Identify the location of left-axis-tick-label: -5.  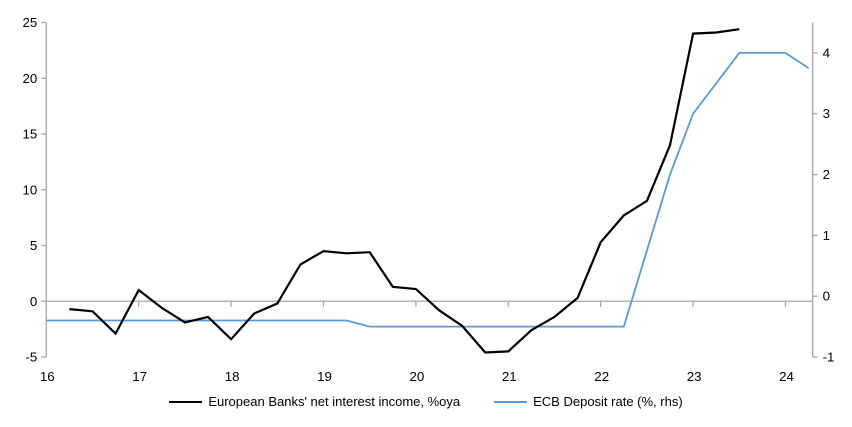
(31, 357).